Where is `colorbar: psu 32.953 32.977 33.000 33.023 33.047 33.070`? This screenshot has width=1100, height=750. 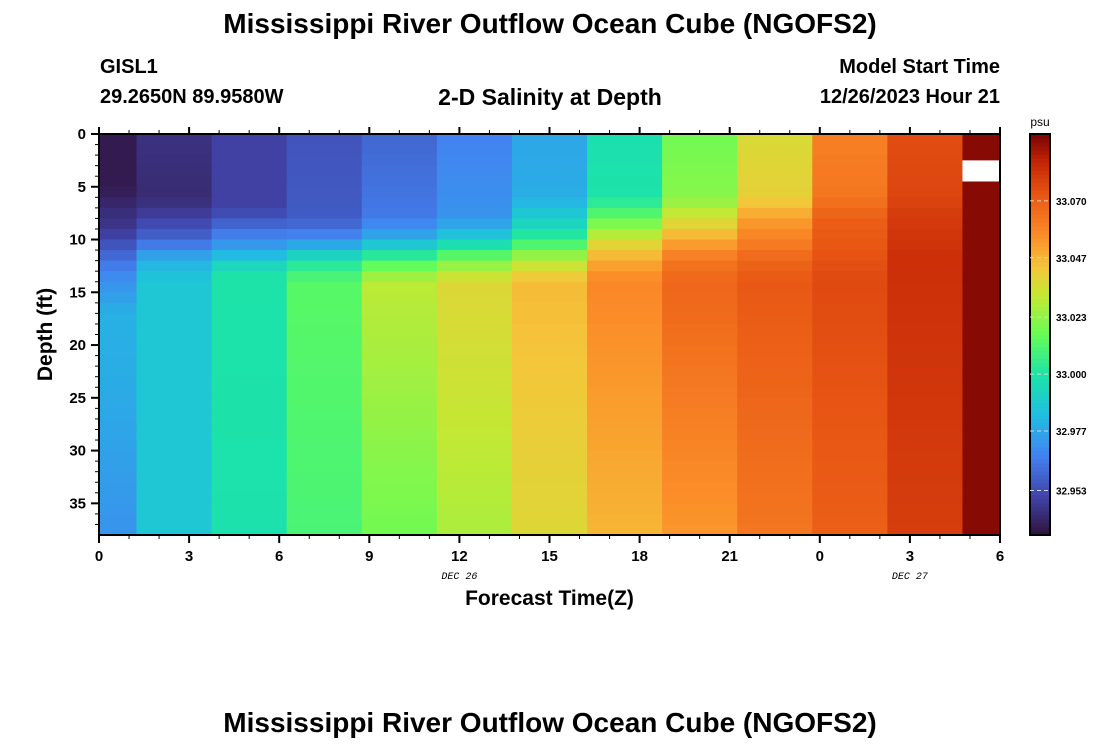 colorbar: psu 32.953 32.977 33.000 33.023 33.047 33.070 is located at coordinates (1058, 325).